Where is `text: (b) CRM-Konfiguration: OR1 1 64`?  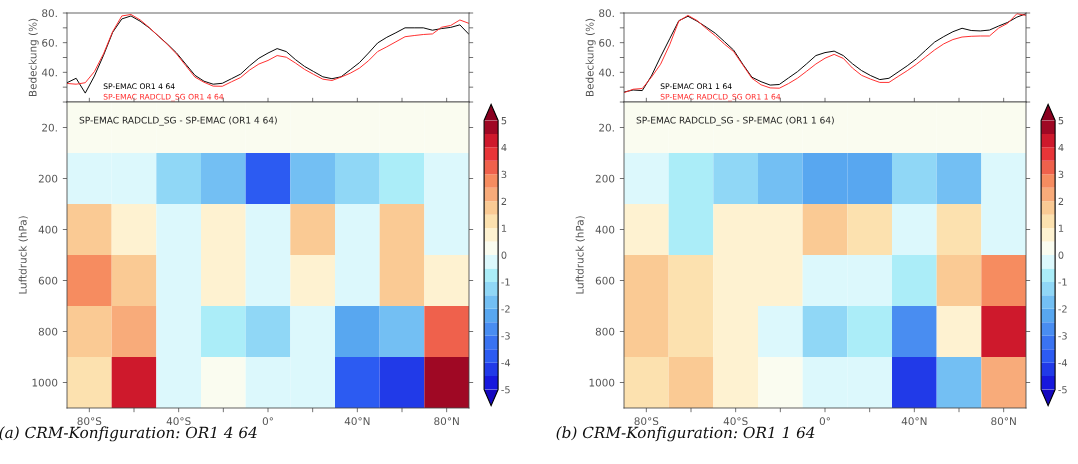
text: (b) CRM-Konfiguration: OR1 1 64 is located at coordinates (685, 434).